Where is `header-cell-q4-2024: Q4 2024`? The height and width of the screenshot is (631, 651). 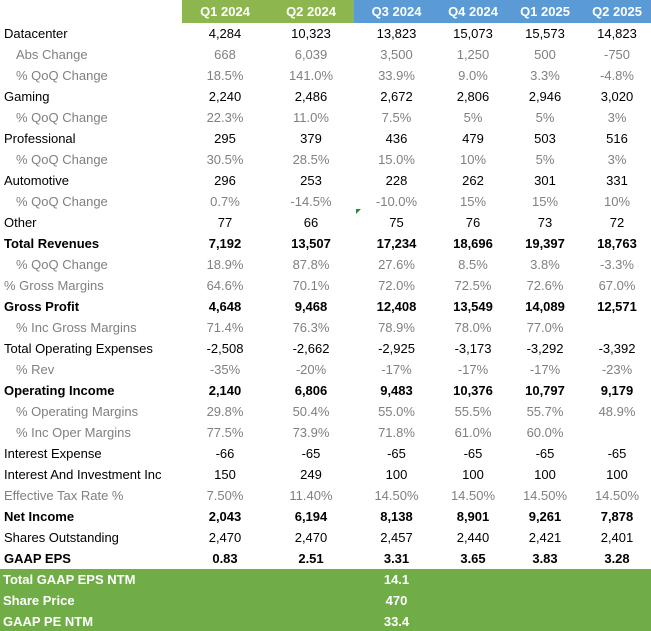
header-cell-q4-2024: Q4 2024 is located at coordinates (473, 11).